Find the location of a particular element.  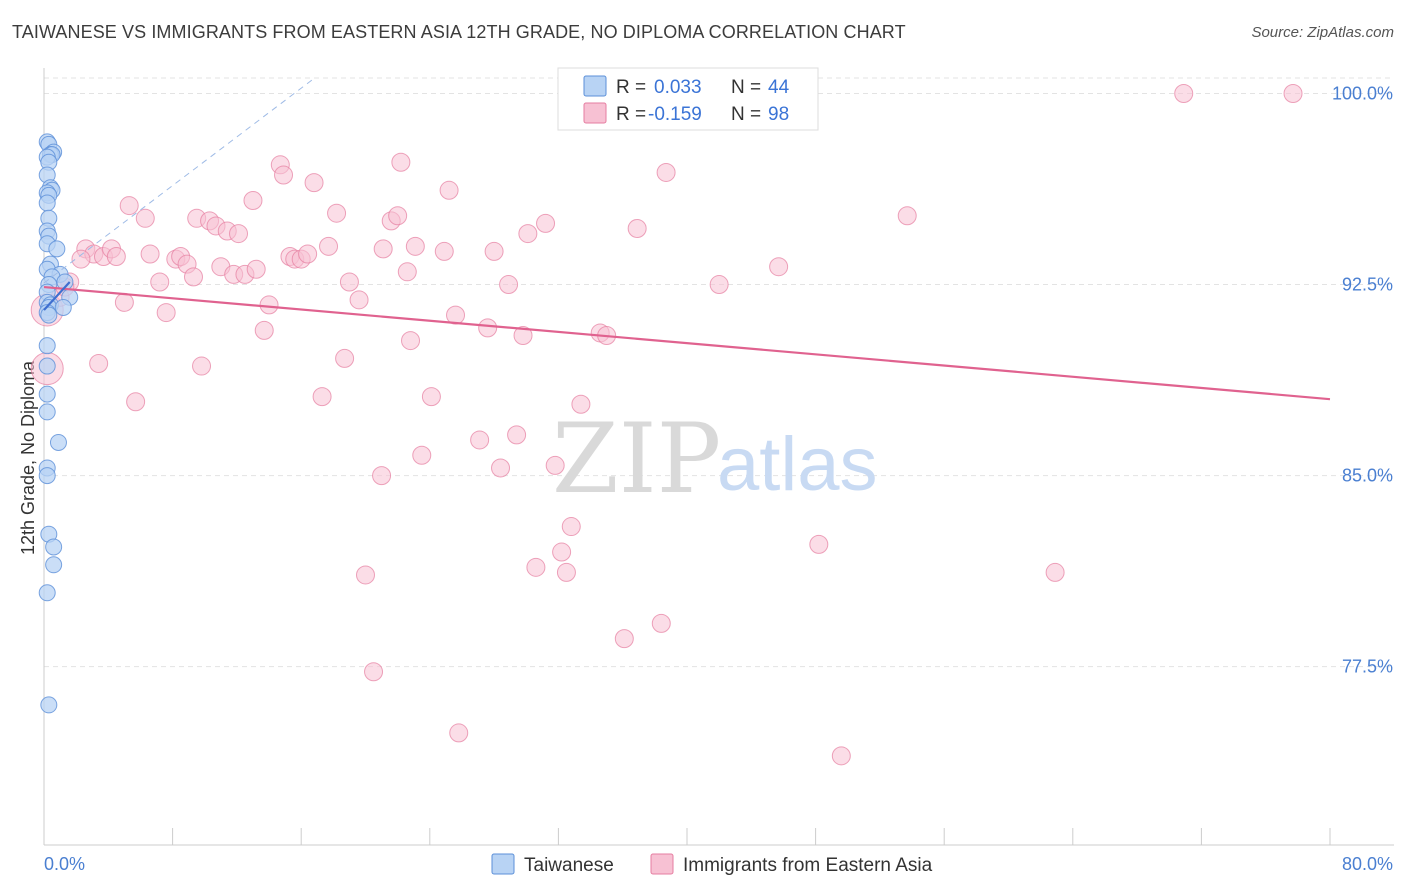

taiwanese-points is located at coordinates (58, 423).